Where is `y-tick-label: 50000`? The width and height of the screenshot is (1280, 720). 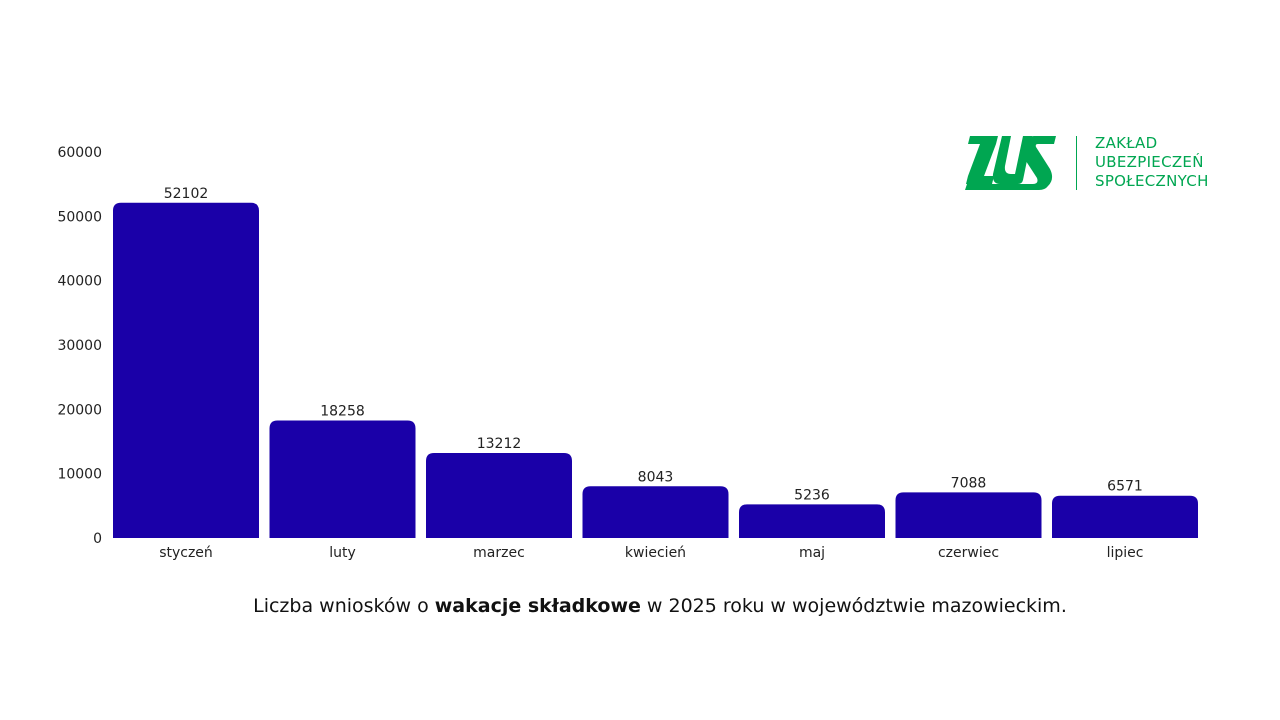
y-tick-label: 50000 is located at coordinates (79, 217).